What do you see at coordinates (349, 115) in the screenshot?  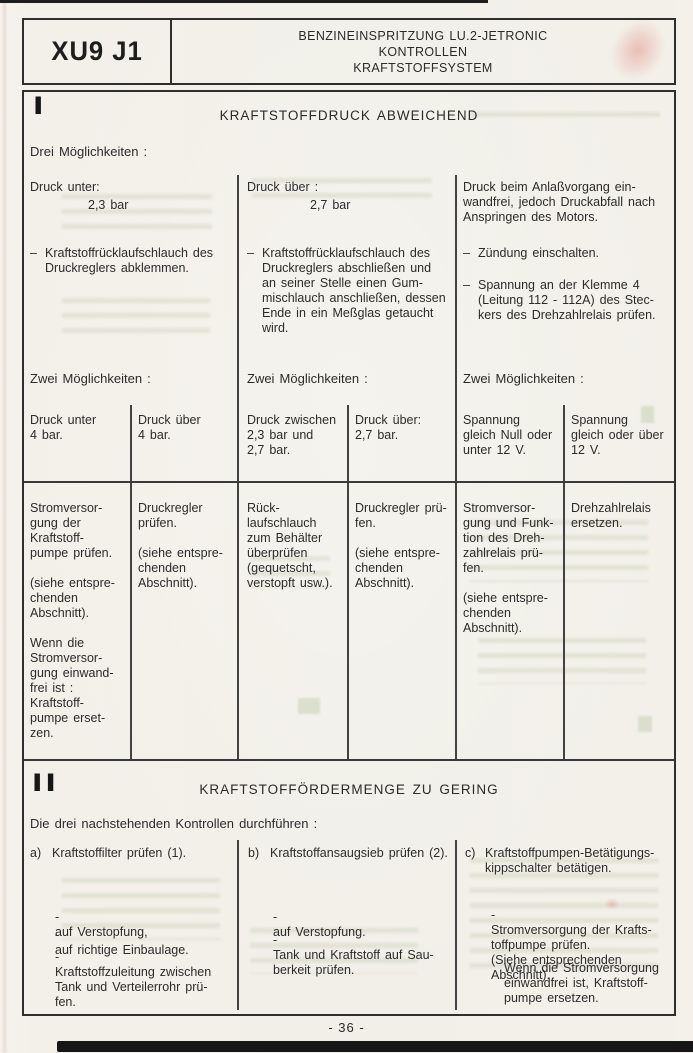 I see `section-1-title: KRAFTSTOFFDRUCK ABWEICHEND` at bounding box center [349, 115].